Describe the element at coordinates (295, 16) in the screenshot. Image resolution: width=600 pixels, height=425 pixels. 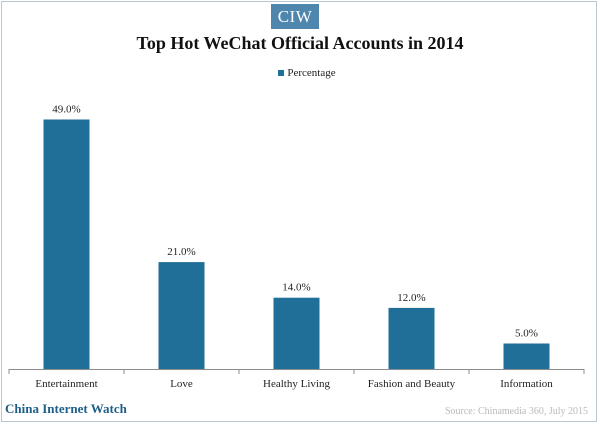
I see `ciw-logo: CIW` at that location.